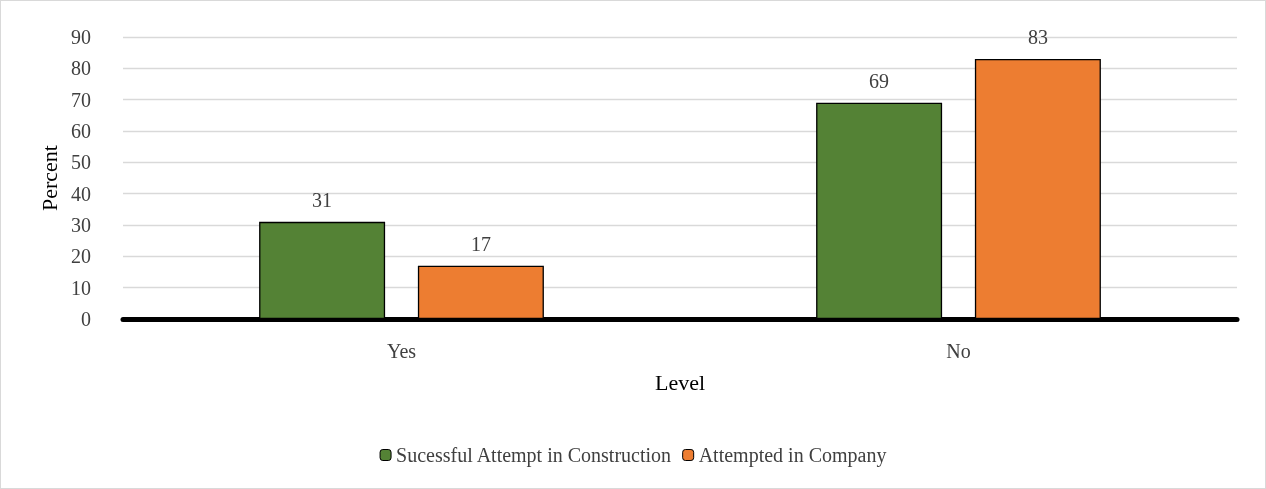  Describe the element at coordinates (86, 319) in the screenshot. I see `y-tick-label: 0` at that location.